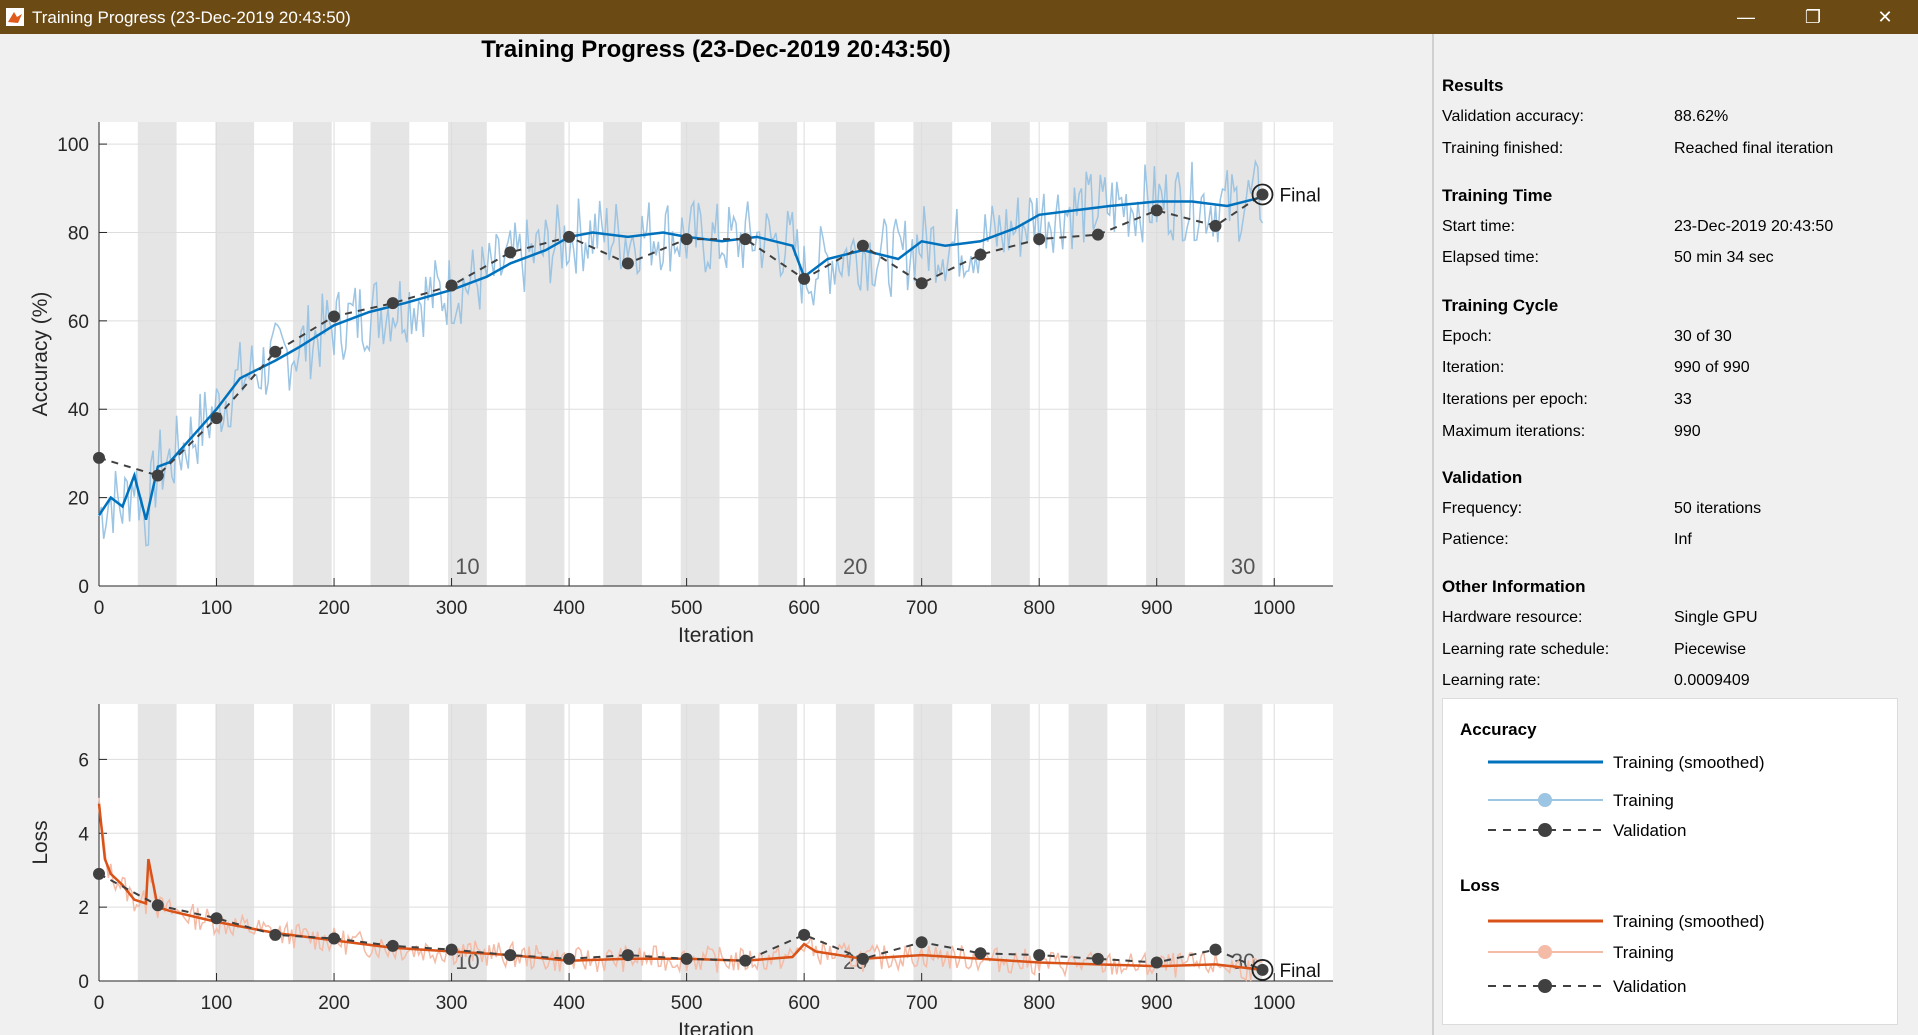 The height and width of the screenshot is (1035, 1918). What do you see at coordinates (1526, 649) in the screenshot?
I see `learning-rate-schedule-label: Learning rate schedule:` at bounding box center [1526, 649].